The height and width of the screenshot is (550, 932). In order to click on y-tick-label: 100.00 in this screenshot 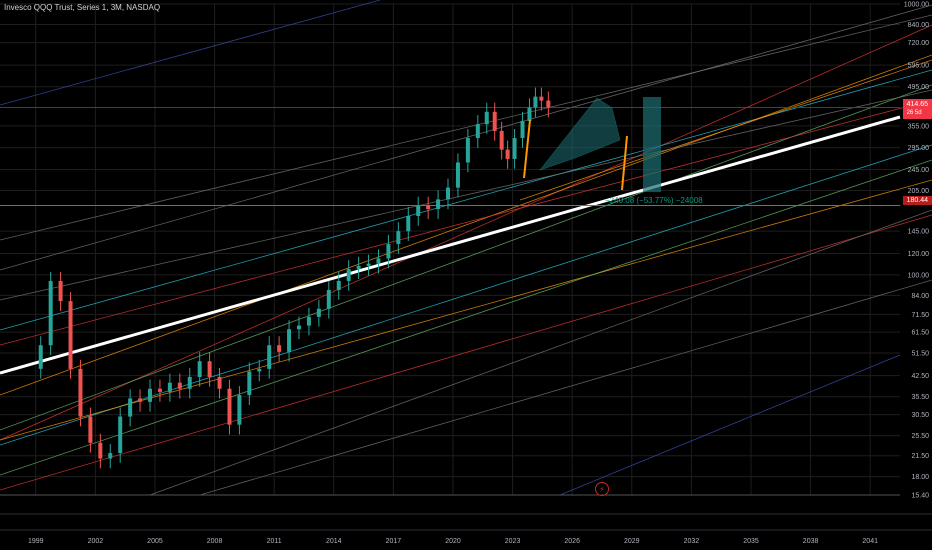, I will do `click(919, 275)`.